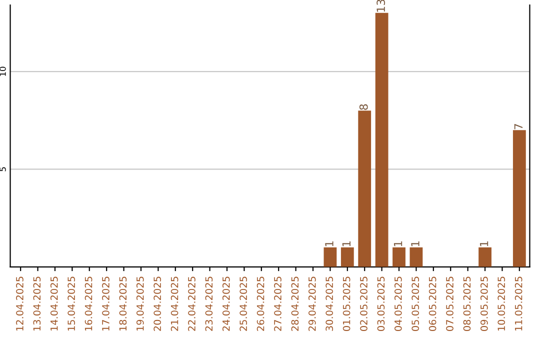  What do you see at coordinates (226, 303) in the screenshot?
I see `x-tick-label: 24.04.2025` at bounding box center [226, 303].